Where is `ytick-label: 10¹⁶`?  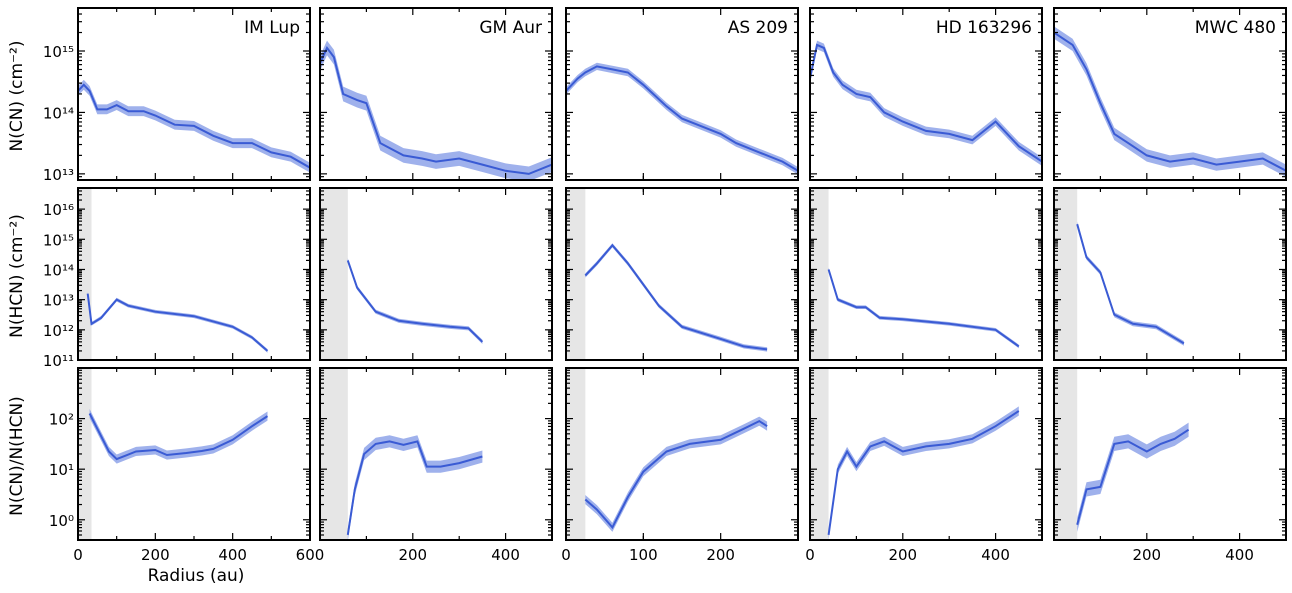
ytick-label: 10¹⁶ is located at coordinates (58, 210).